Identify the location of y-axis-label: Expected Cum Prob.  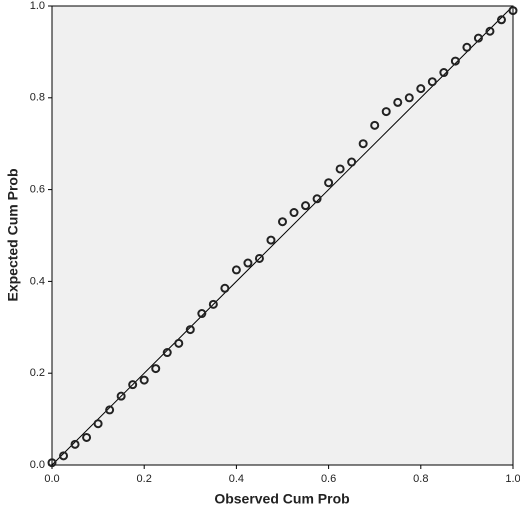
(13, 234).